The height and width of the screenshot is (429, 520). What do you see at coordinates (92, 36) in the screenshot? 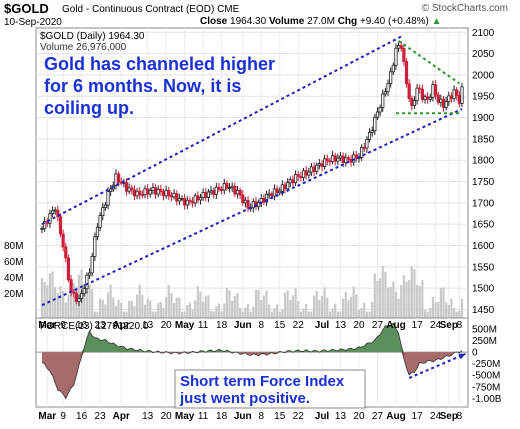
I see `price-legend-title: $GOLD (Daily) 1964.30` at bounding box center [92, 36].